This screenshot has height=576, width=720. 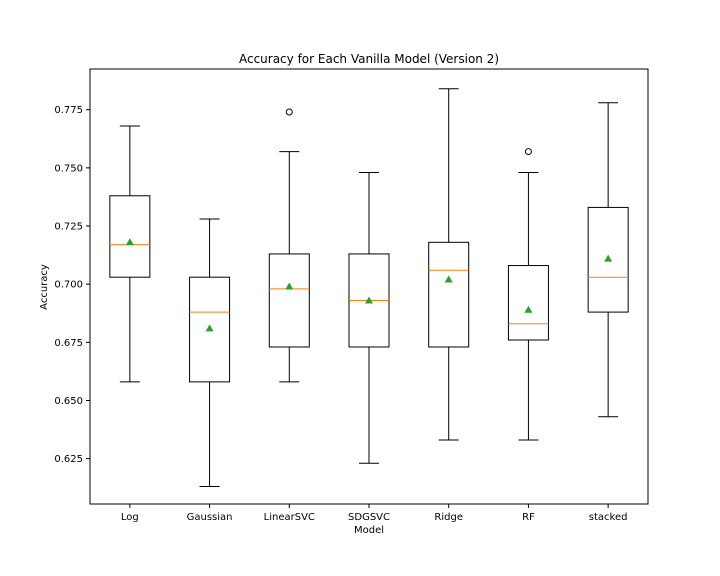 What do you see at coordinates (210, 517) in the screenshot?
I see `x-tick-label: Gaussian` at bounding box center [210, 517].